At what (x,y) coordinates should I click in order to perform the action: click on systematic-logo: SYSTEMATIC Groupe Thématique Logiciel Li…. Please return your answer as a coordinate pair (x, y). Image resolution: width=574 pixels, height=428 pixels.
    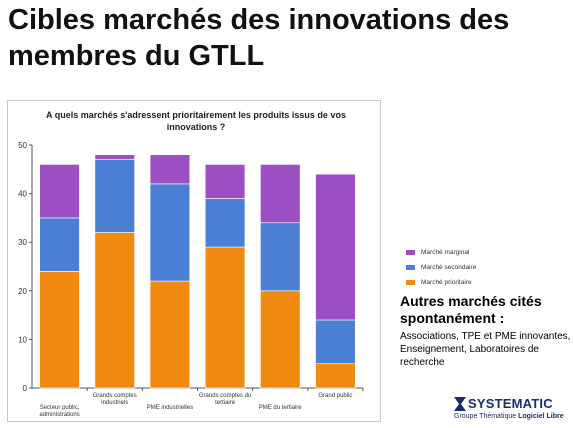
    Looking at the image, I should click on (512, 411).